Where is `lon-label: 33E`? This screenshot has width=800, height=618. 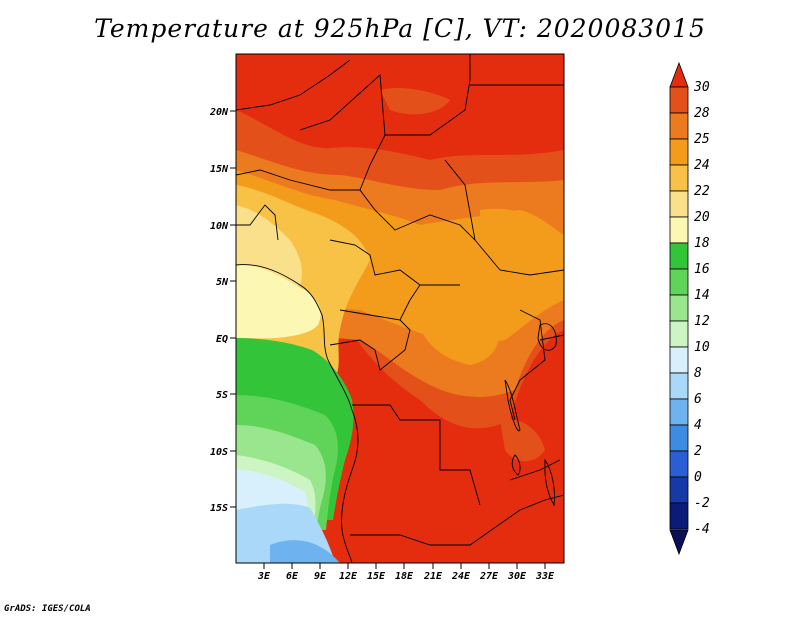 lon-label: 33E is located at coordinates (545, 576).